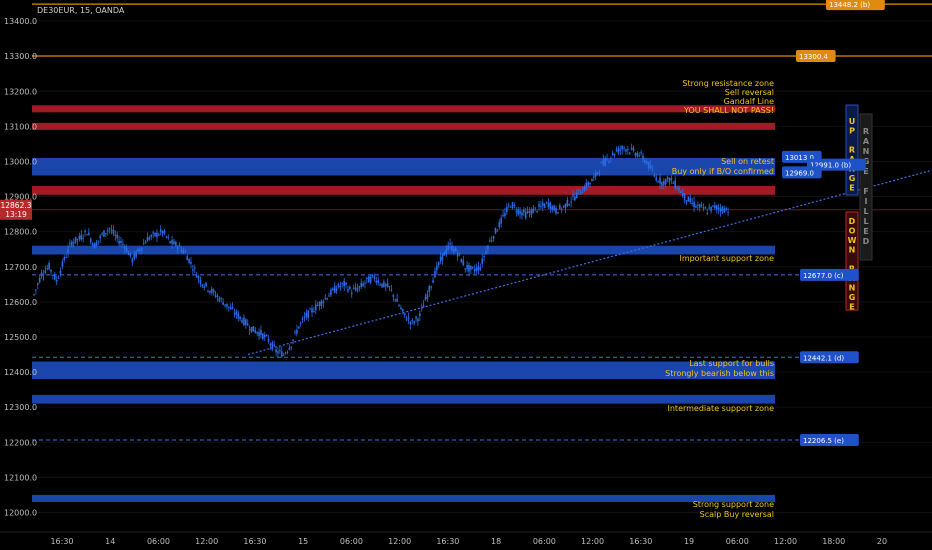 The width and height of the screenshot is (932, 550). Describe the element at coordinates (20, 232) in the screenshot. I see `price-tick-label: 12800.0` at that location.